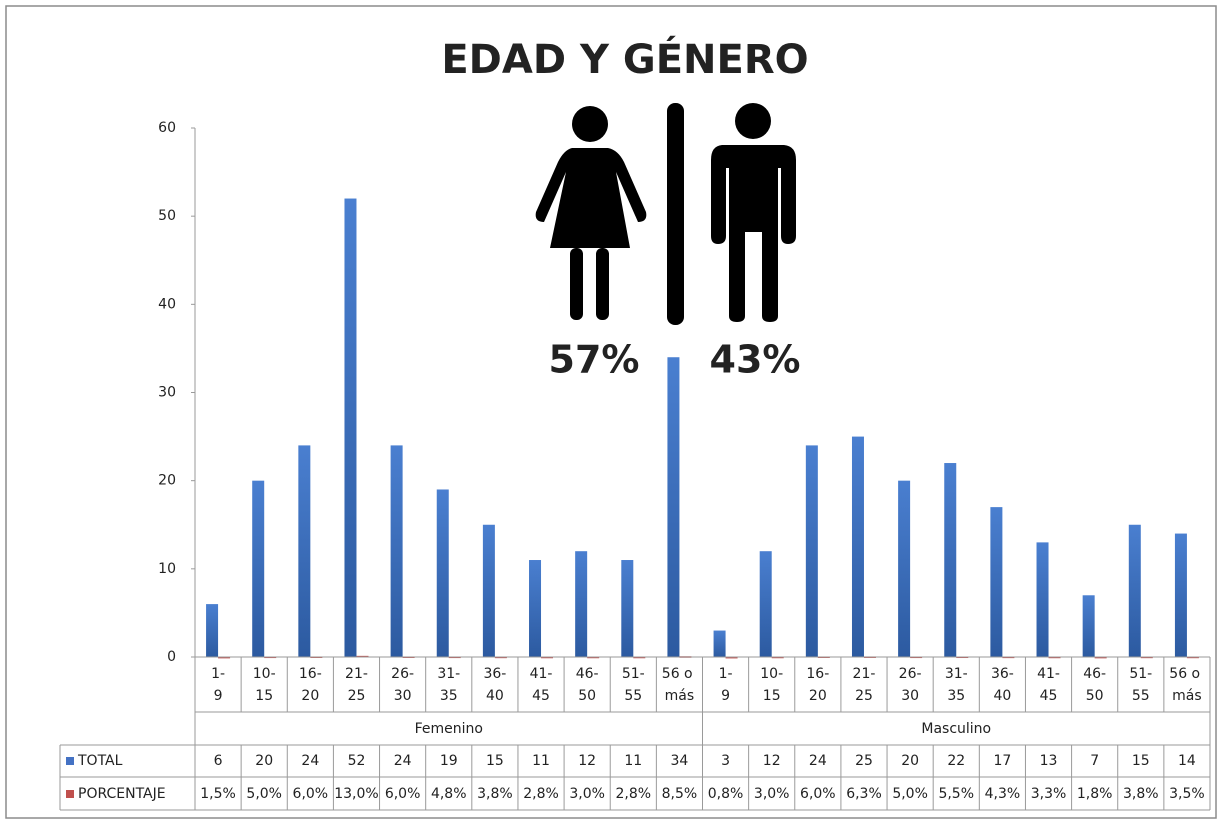 The image size is (1222, 828). Describe the element at coordinates (864, 685) in the screenshot. I see `x-tick-label: 21-25` at that location.